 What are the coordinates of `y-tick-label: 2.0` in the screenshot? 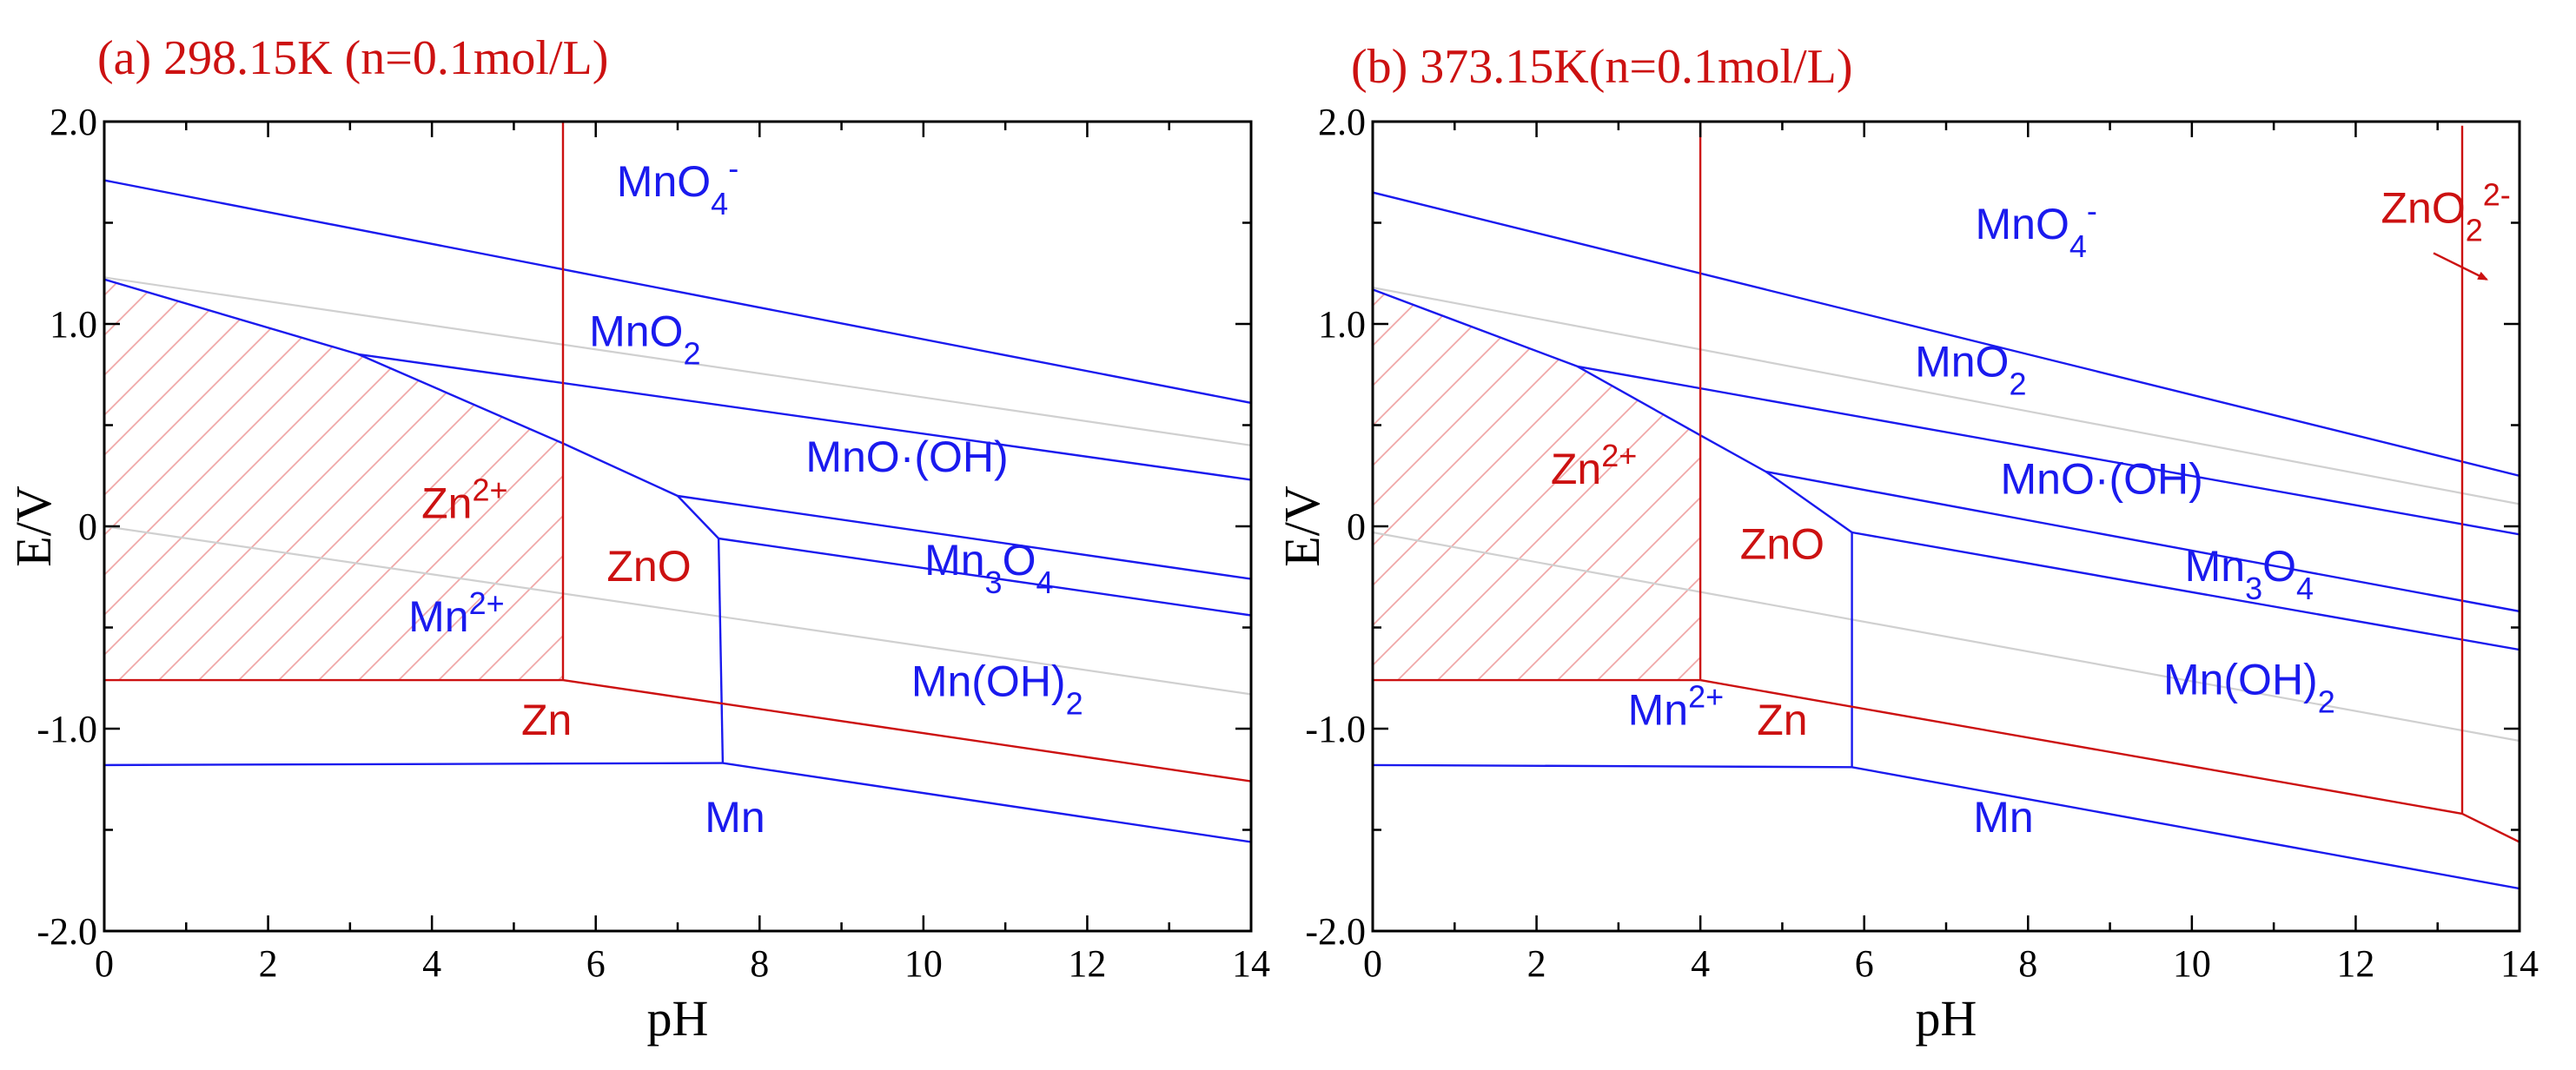 It's located at (1342, 122).